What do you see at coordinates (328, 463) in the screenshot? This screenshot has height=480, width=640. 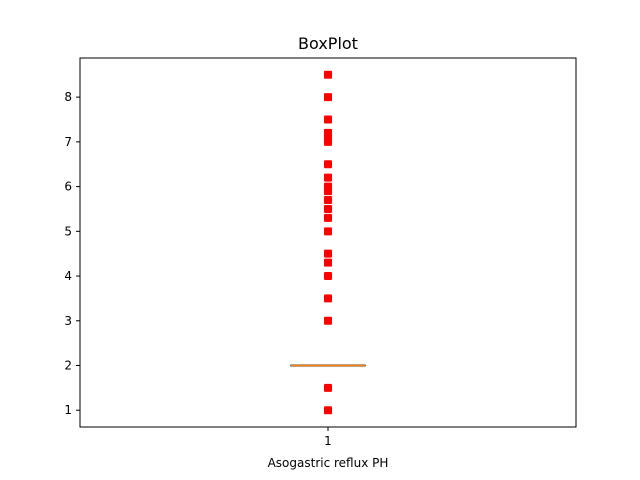 I see `x-axis-label: Asogastric reflux PH` at bounding box center [328, 463].